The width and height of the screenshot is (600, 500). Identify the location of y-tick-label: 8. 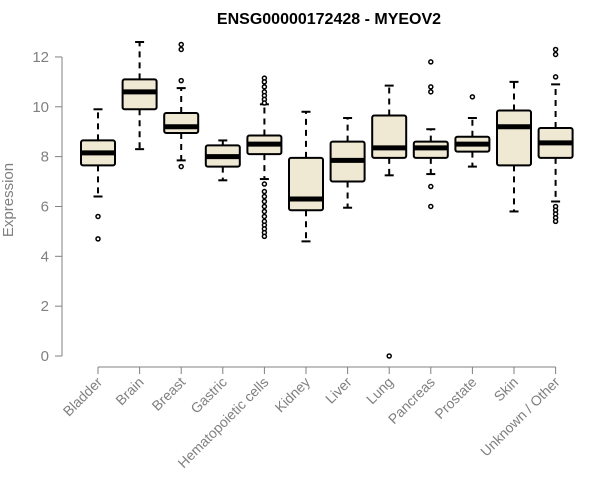
(45, 157).